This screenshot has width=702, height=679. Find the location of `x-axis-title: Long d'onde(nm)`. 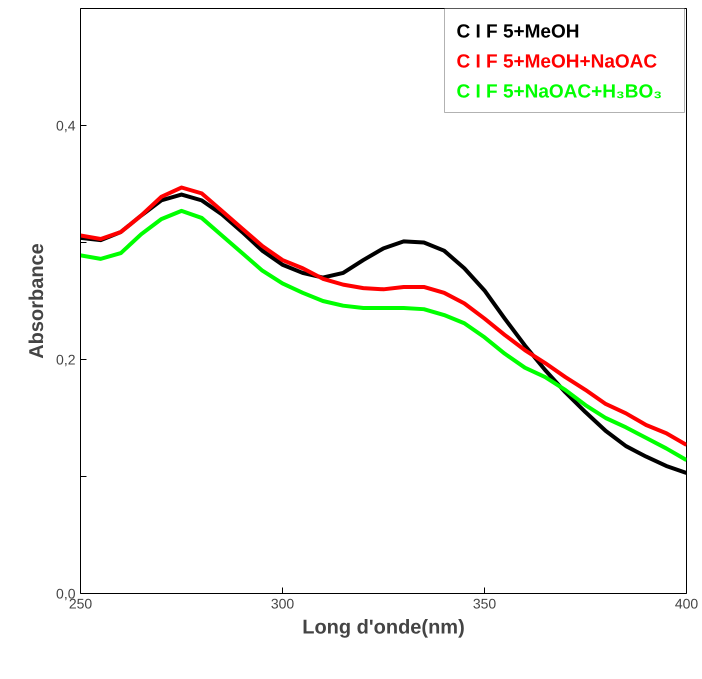

x-axis-title: Long d'onde(nm) is located at coordinates (383, 627).